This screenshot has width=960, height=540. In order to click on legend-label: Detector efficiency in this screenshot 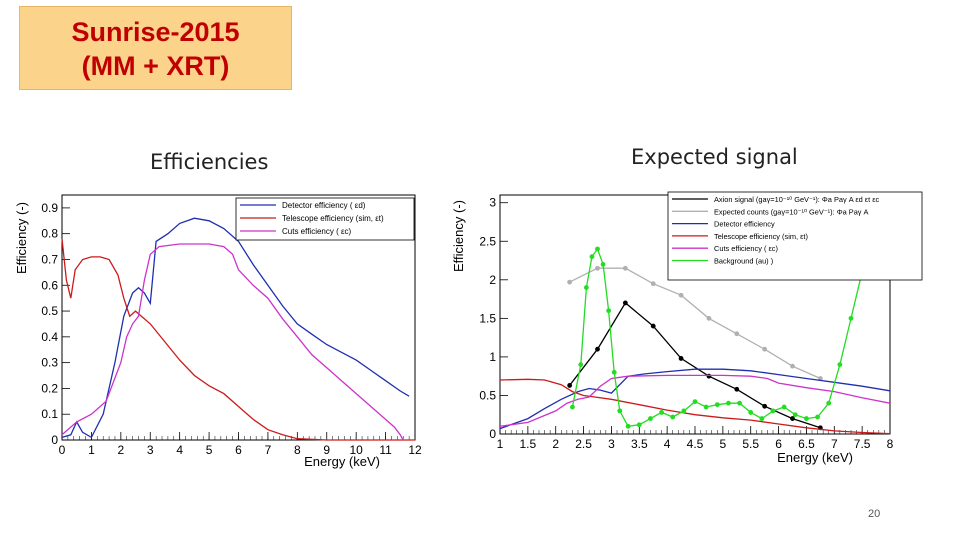, I will do `click(744, 224)`.